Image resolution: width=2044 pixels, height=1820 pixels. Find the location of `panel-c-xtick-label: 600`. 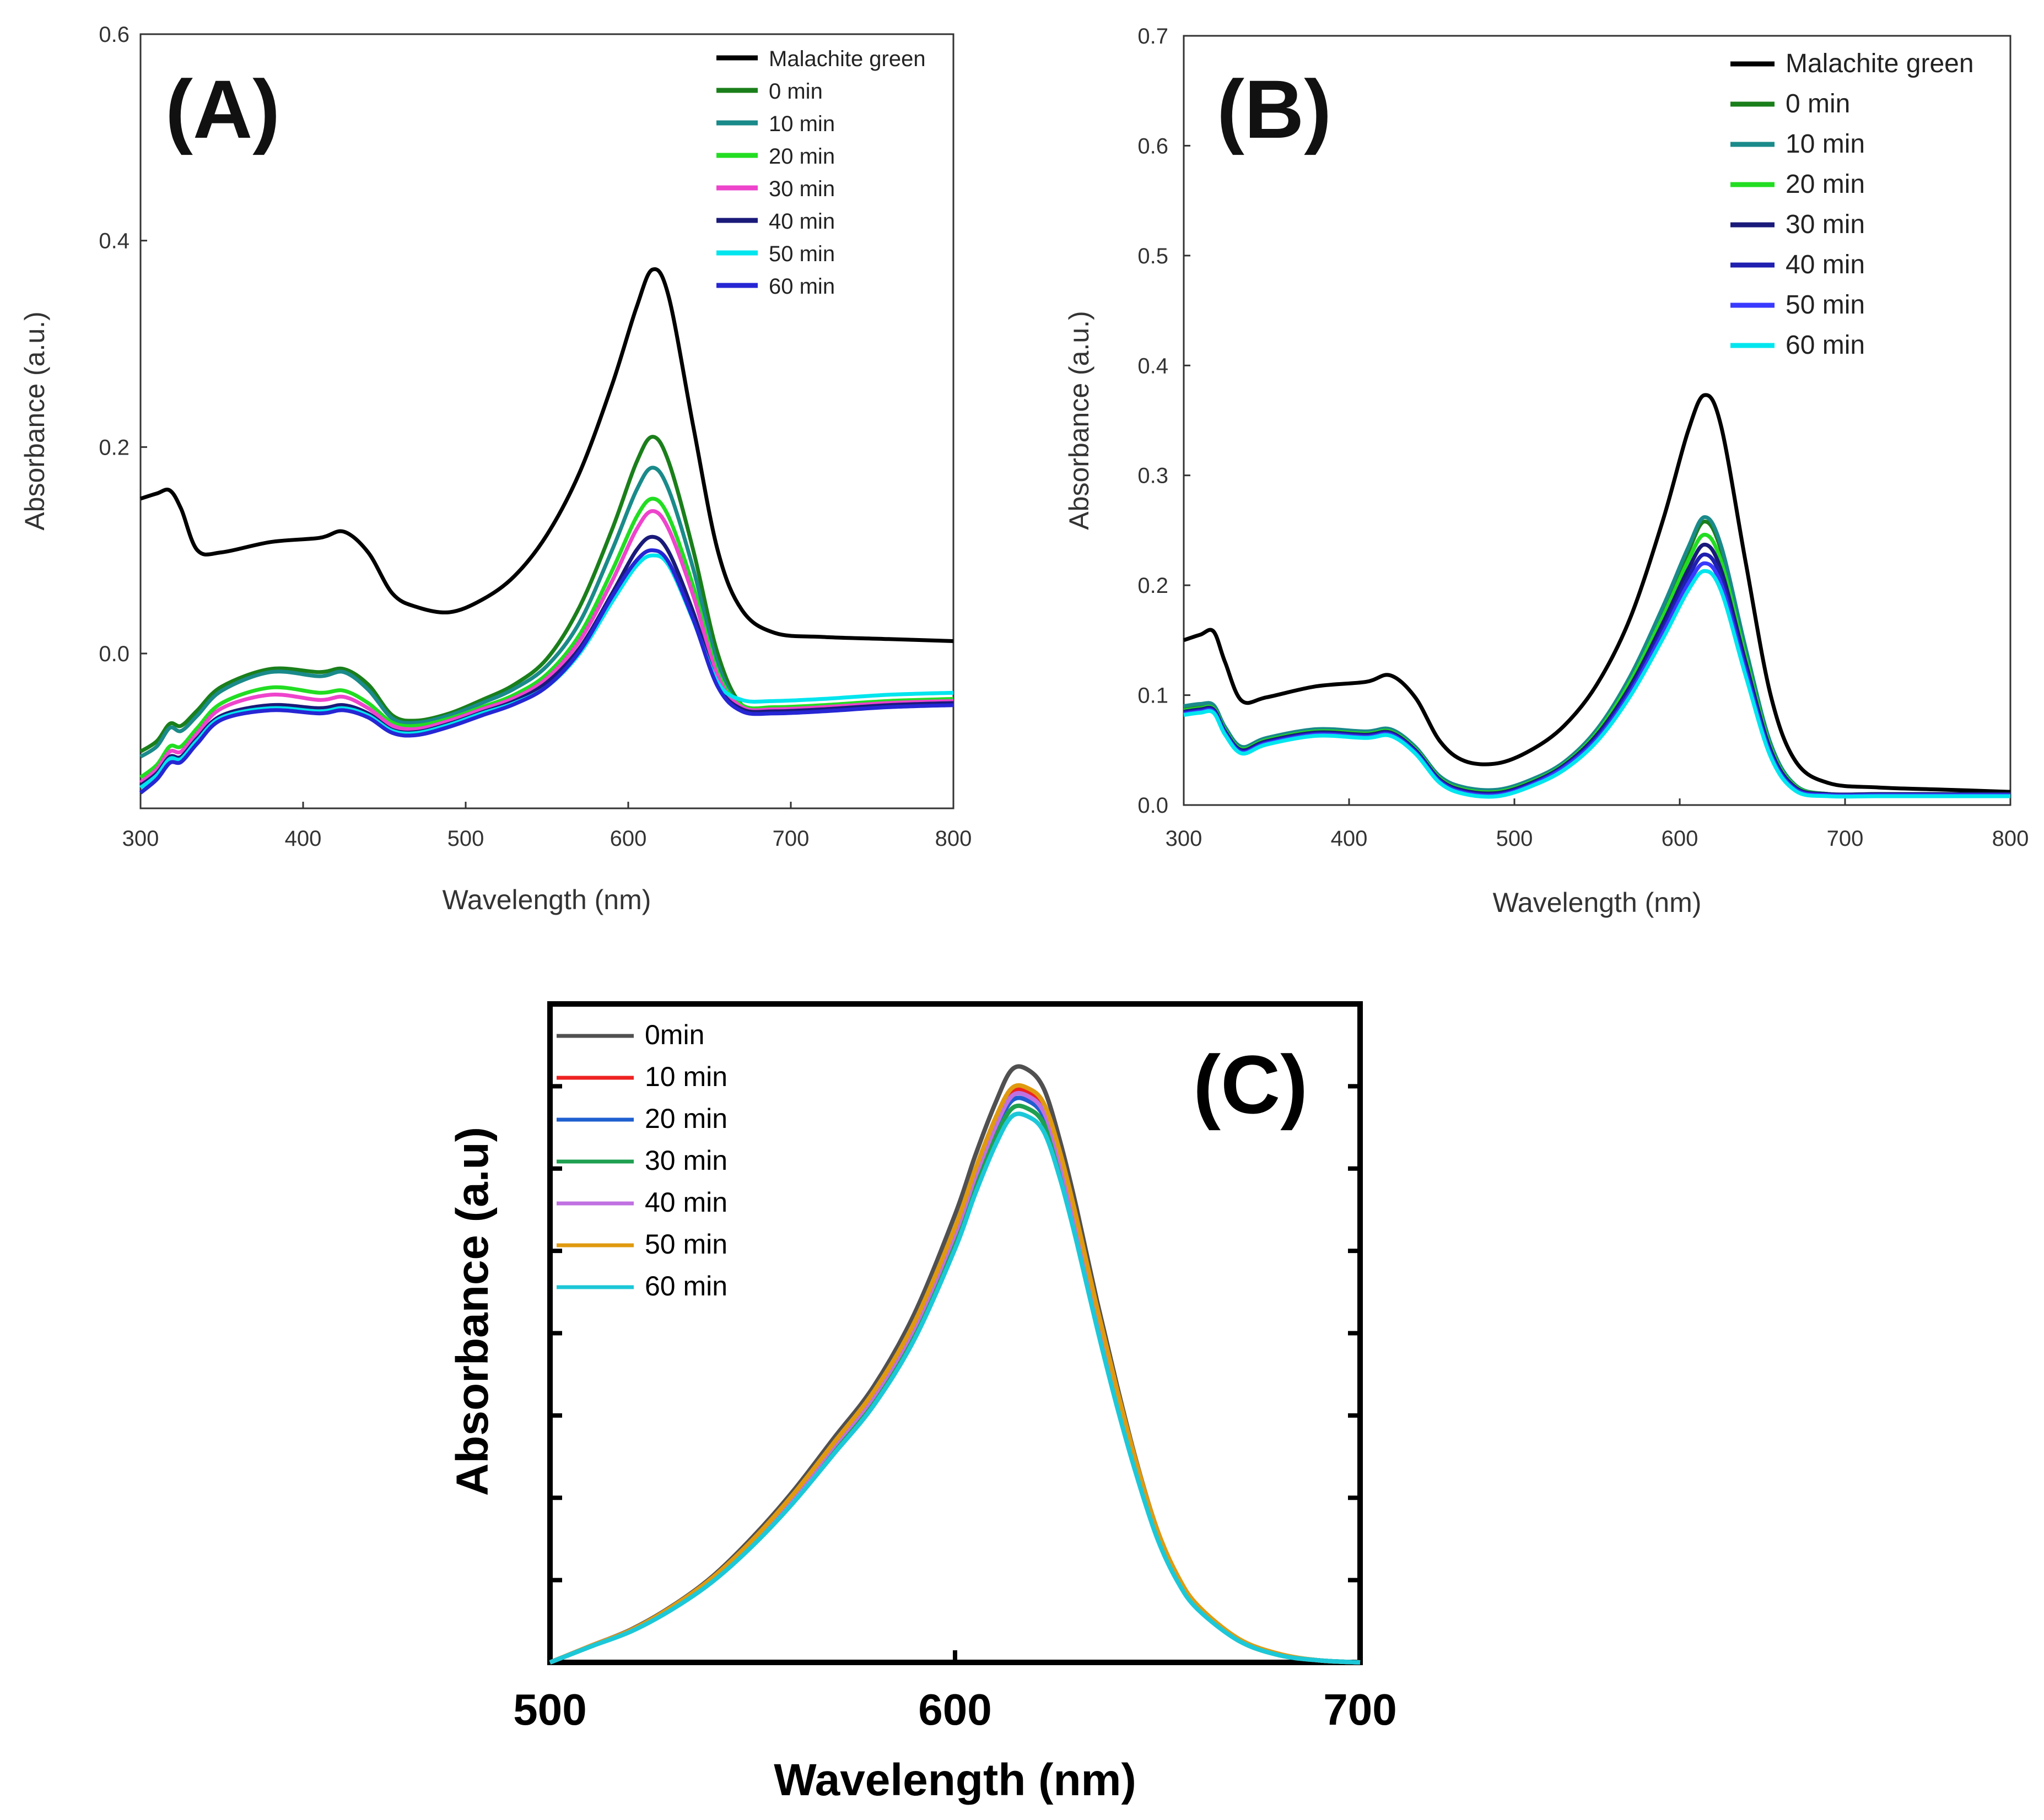

panel-c-xtick-label: 600 is located at coordinates (954, 1709).